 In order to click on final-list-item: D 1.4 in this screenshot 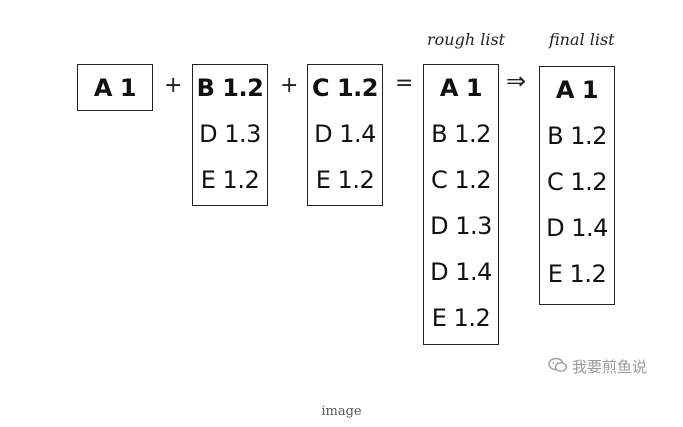, I will do `click(577, 228)`.